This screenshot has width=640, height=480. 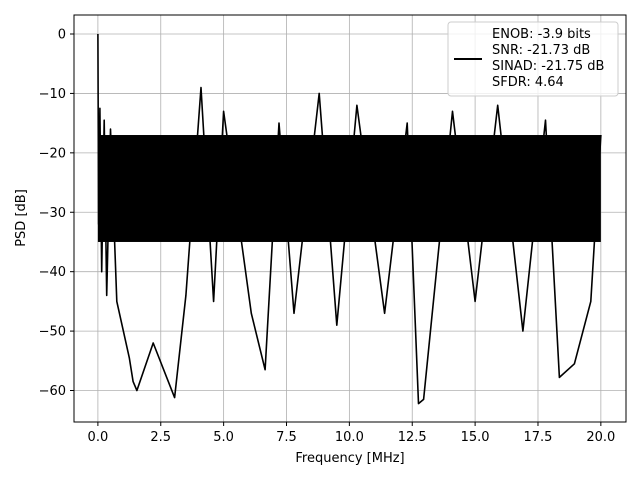 What do you see at coordinates (52, 391) in the screenshot?
I see `y-tick-label: −60` at bounding box center [52, 391].